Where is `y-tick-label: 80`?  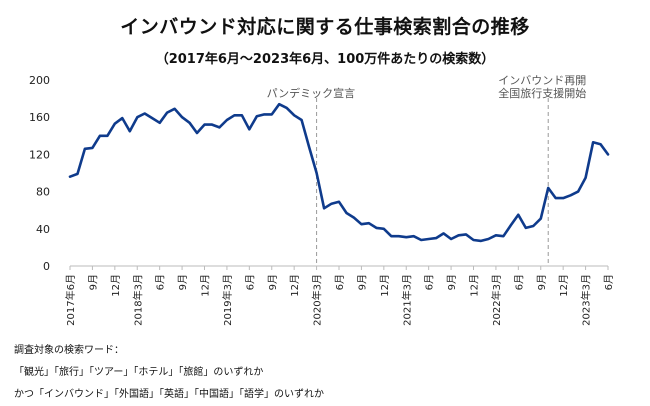
y-tick-label: 80 is located at coordinates (43, 192).